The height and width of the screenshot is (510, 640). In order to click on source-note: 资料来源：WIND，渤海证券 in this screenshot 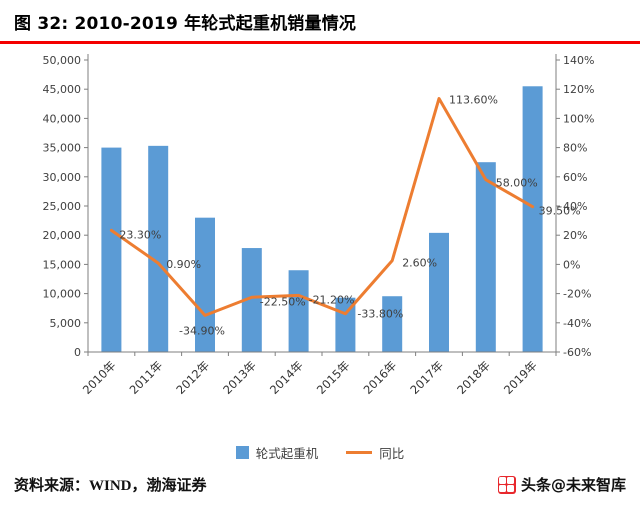, I will do `click(110, 486)`.